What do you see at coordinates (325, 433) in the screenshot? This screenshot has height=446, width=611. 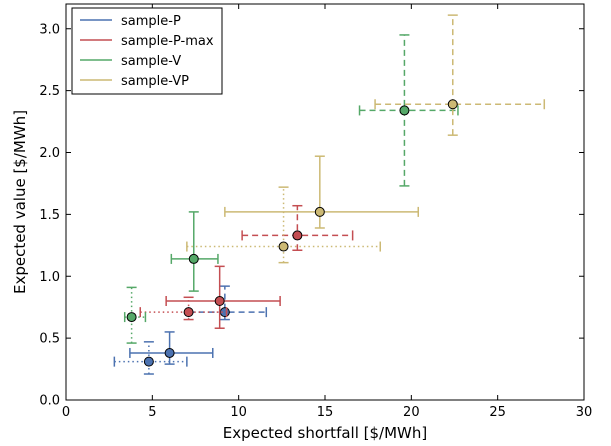 I see `x-axis-label: Expected shortfall [$/MWh]` at bounding box center [325, 433].